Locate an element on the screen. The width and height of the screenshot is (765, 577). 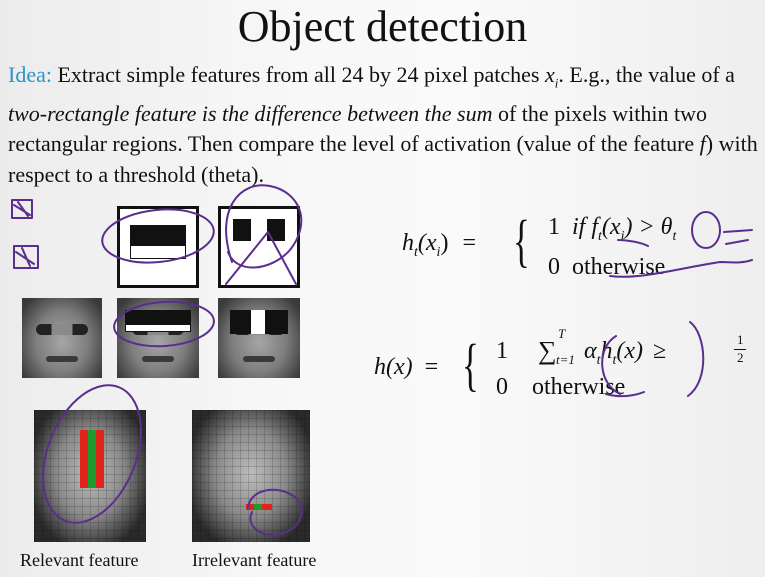
eq1-equals: = is located at coordinates (469, 243).